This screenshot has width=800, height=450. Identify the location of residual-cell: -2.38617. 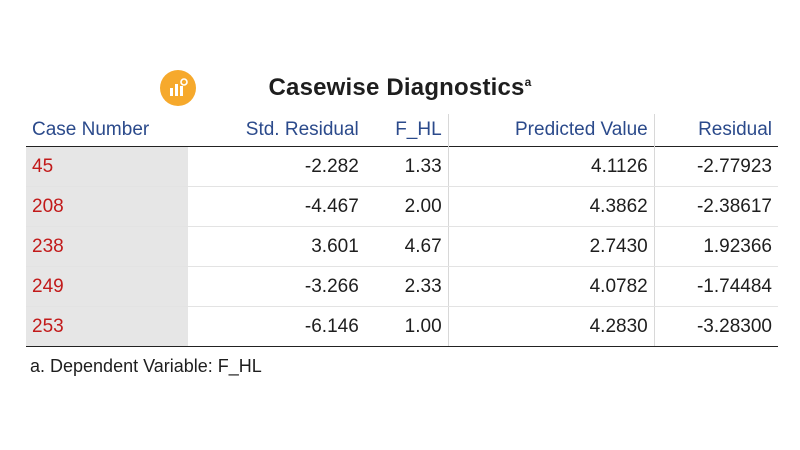
(715, 206).